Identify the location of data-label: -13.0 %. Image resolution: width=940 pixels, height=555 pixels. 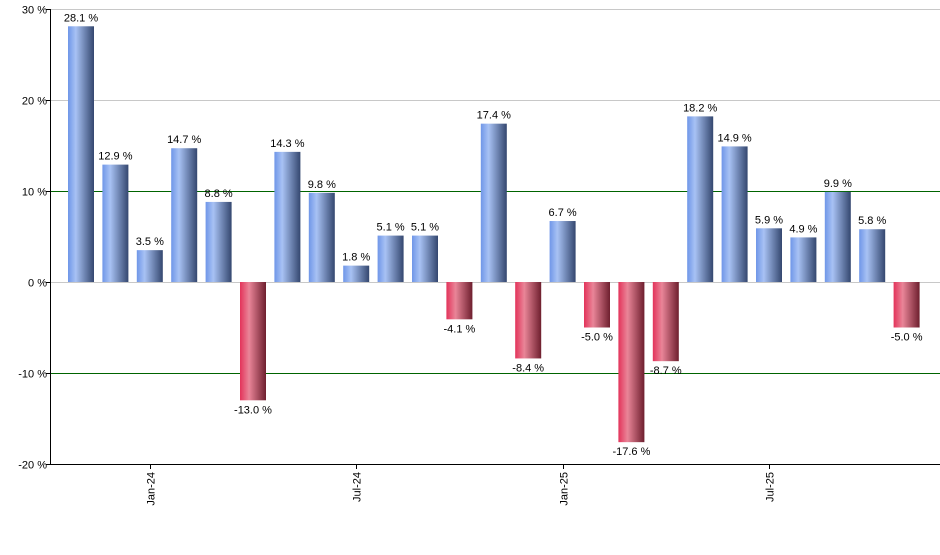
(253, 410).